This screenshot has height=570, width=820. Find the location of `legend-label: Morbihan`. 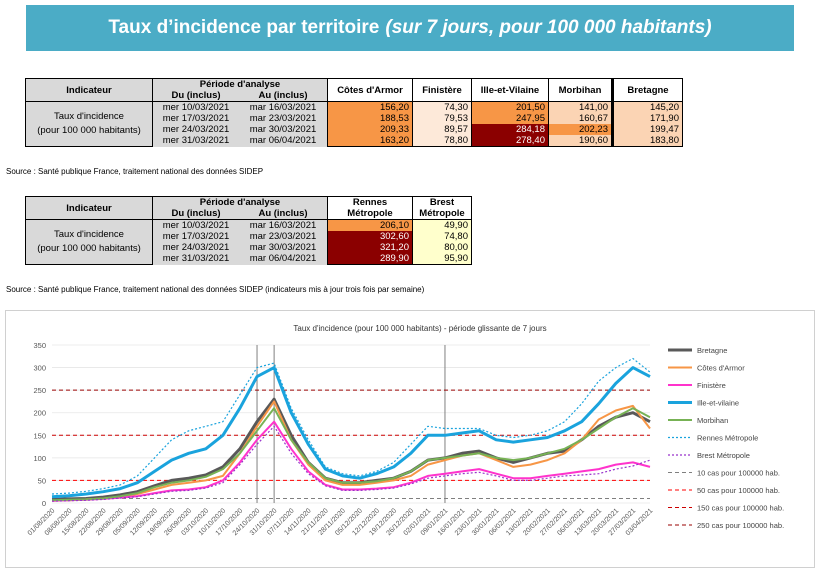

legend-label: Morbihan is located at coordinates (712, 420).